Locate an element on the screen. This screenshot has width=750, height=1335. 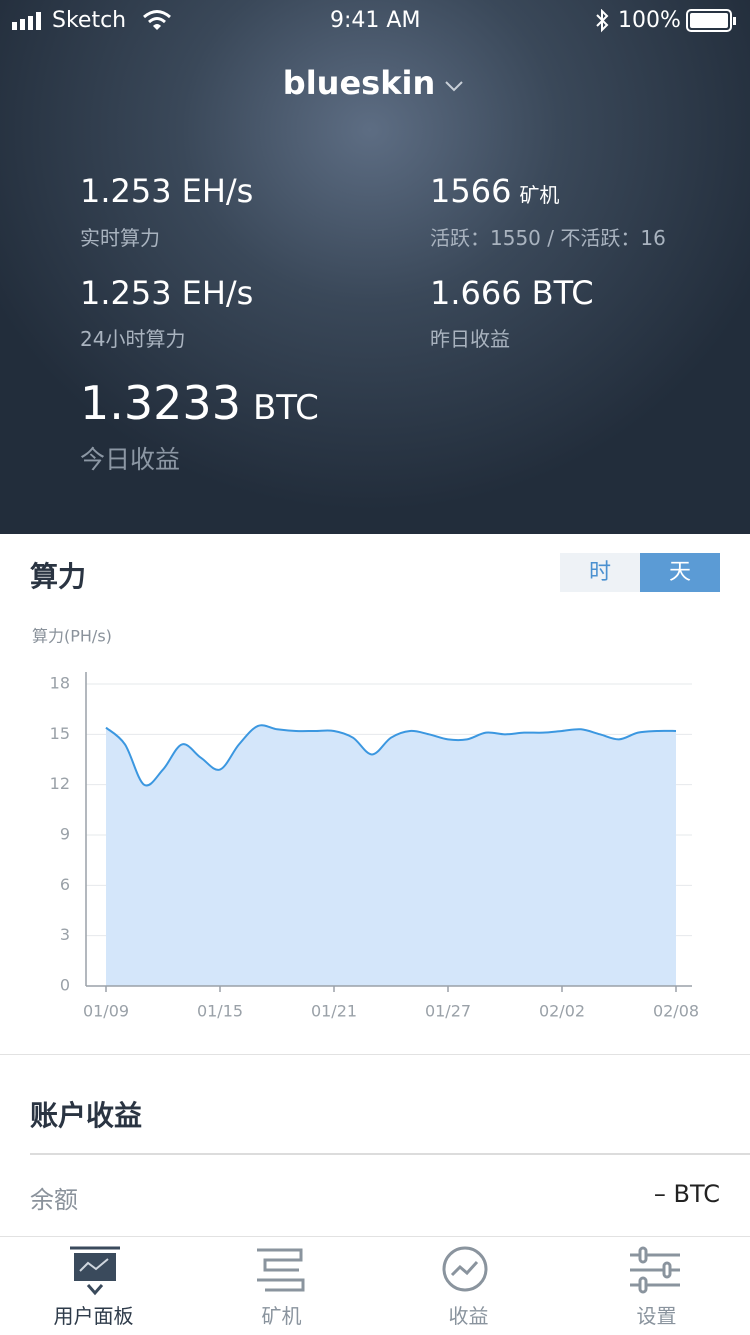
y-tick-label: 6 is located at coordinates (65, 884).